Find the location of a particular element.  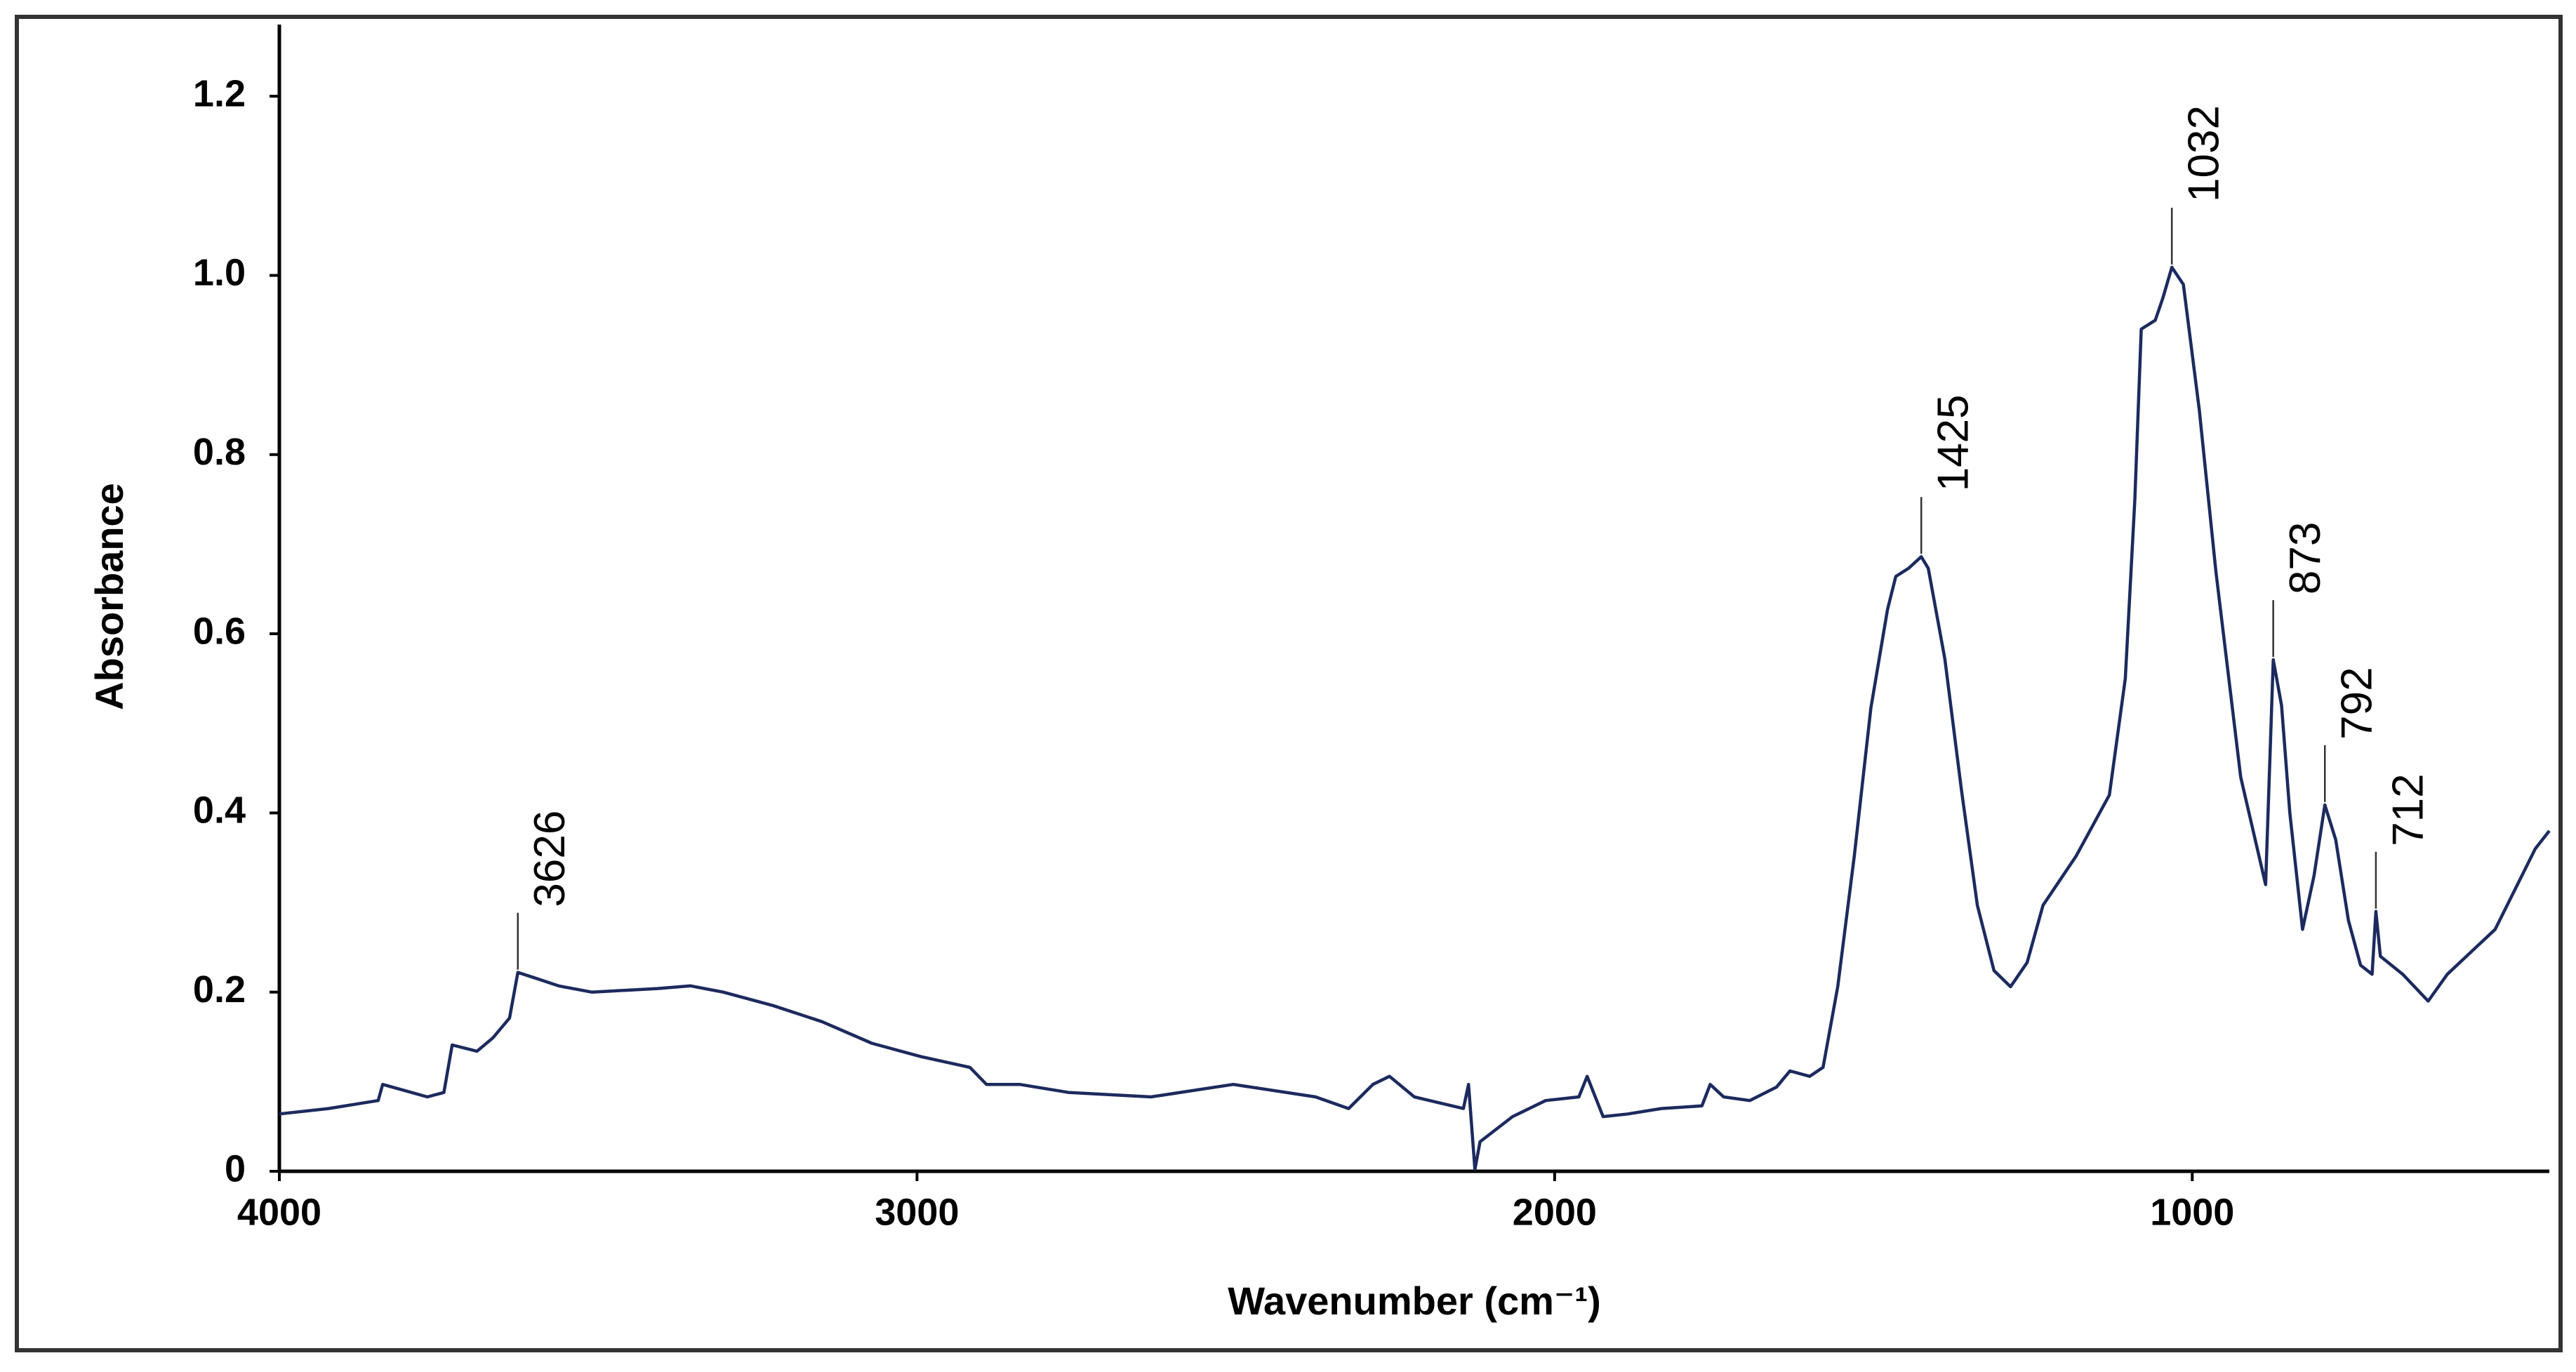

y-axis-title: Absorbance is located at coordinates (109, 596).